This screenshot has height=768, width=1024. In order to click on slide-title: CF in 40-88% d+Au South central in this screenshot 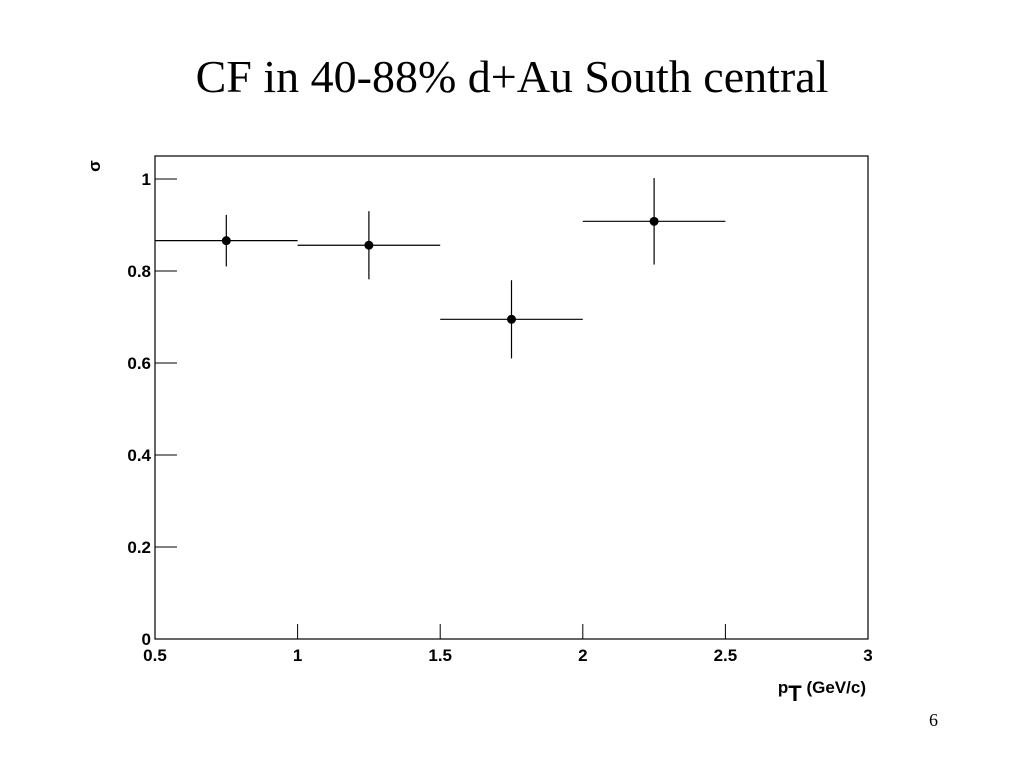, I will do `click(512, 76)`.